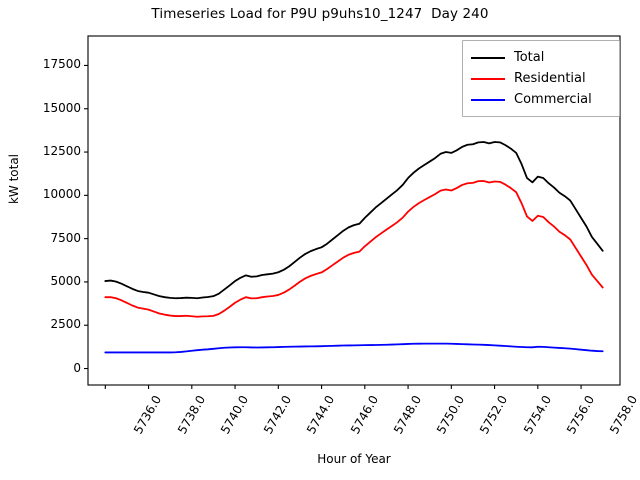 Image resolution: width=640 pixels, height=480 pixels. Describe the element at coordinates (529, 57) in the screenshot. I see `legend-label-total: Total` at that location.